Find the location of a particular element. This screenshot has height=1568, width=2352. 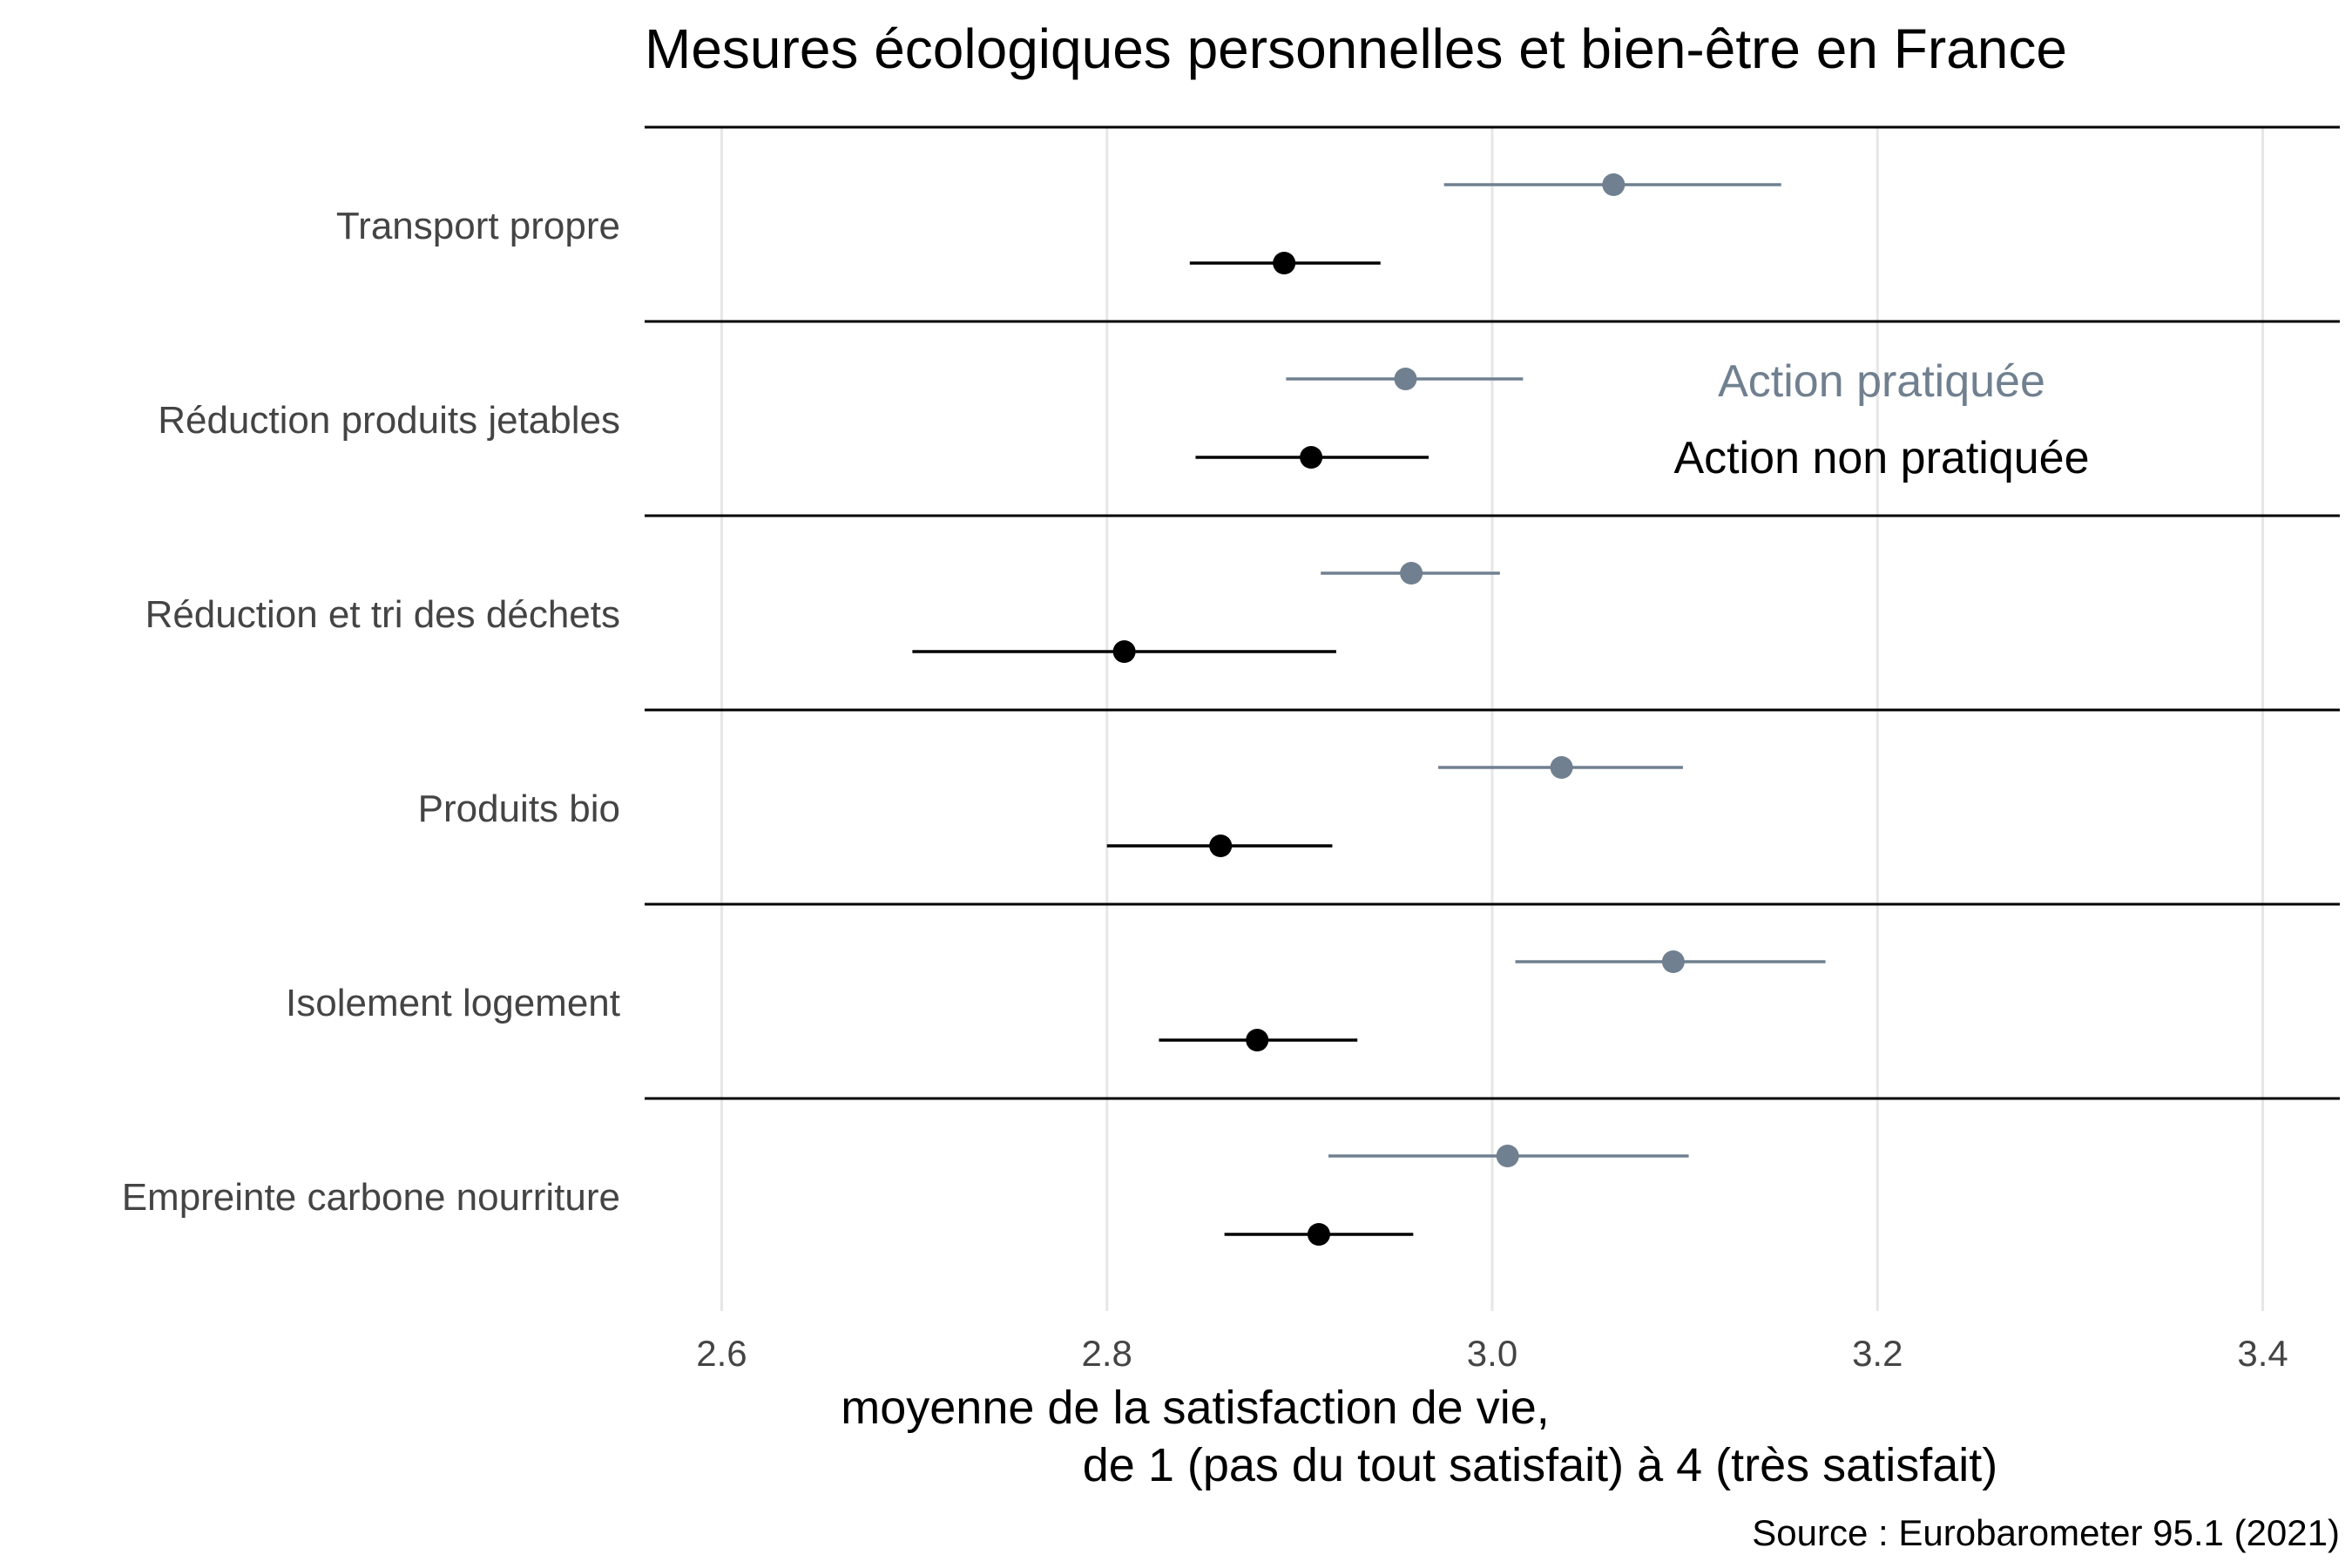

category-label: Isolement logement is located at coordinates (453, 1003).